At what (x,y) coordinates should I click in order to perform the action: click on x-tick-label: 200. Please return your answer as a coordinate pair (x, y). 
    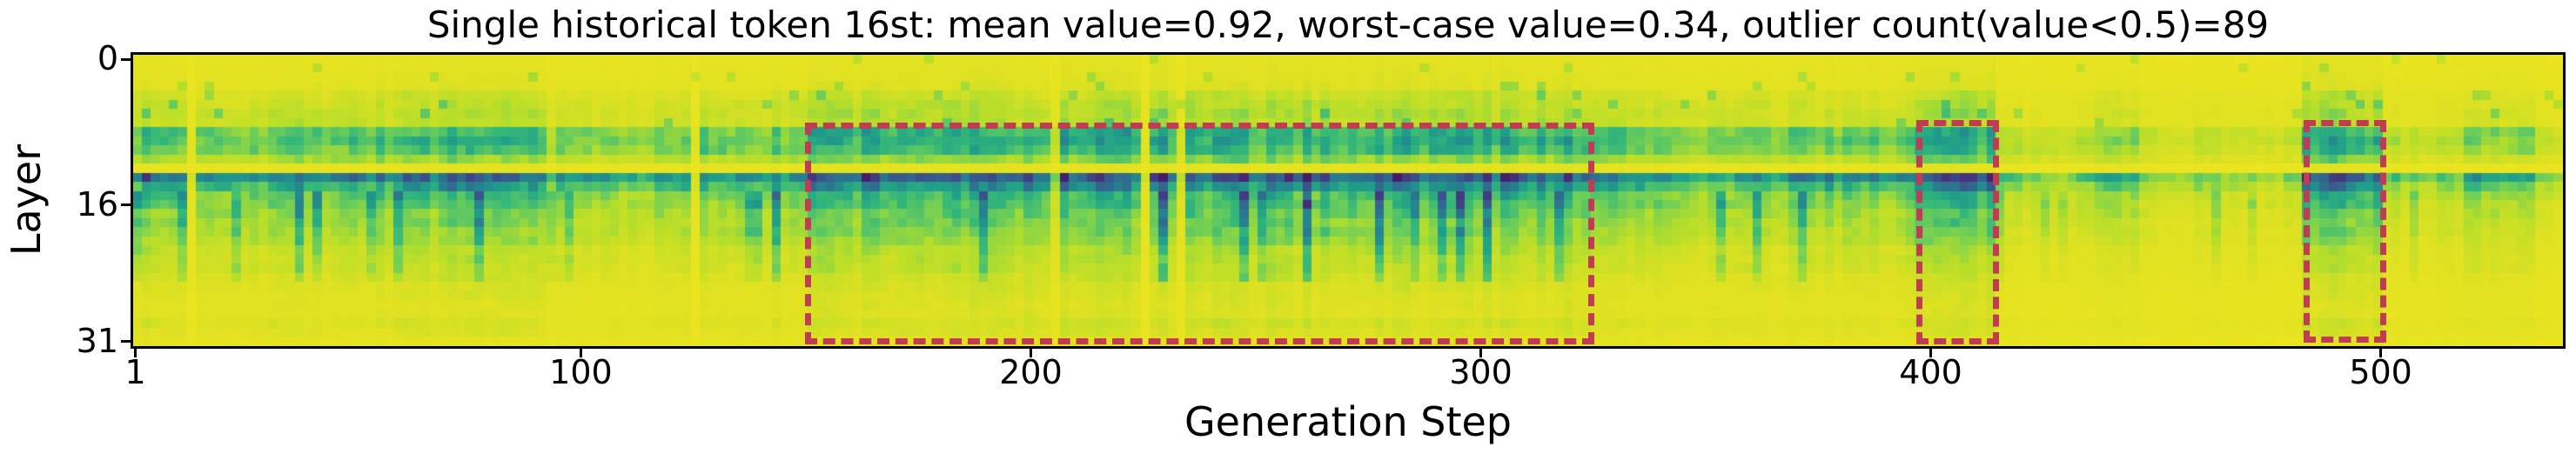
    Looking at the image, I should click on (1031, 372).